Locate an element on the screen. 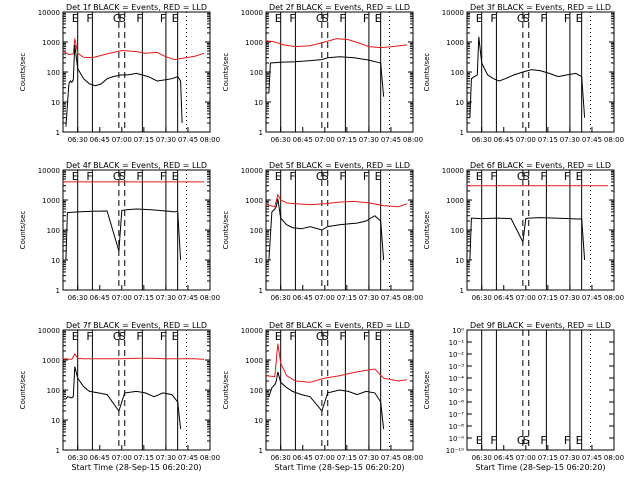 Image resolution: width=640 pixels, height=480 pixels. y-tick-label: 10⁻³ is located at coordinates (457, 367).